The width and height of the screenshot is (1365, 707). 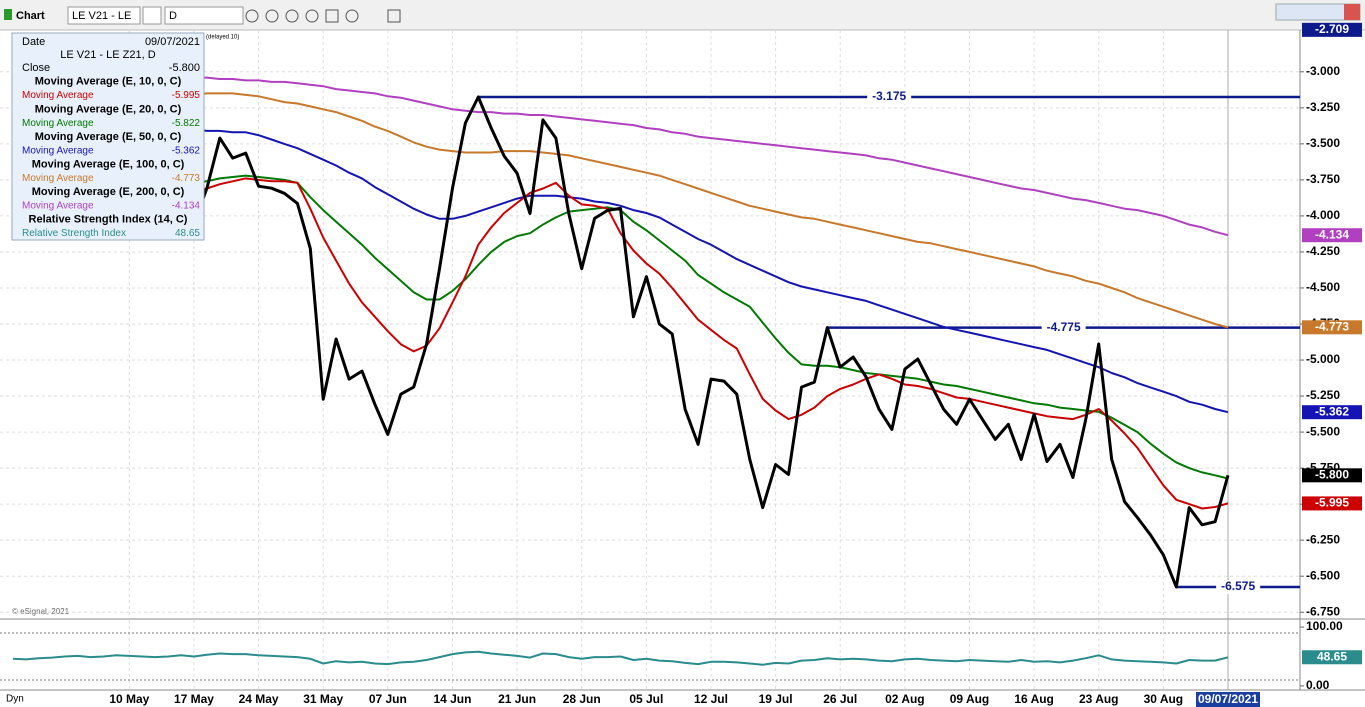 What do you see at coordinates (620, 658) in the screenshot?
I see `series-line` at bounding box center [620, 658].